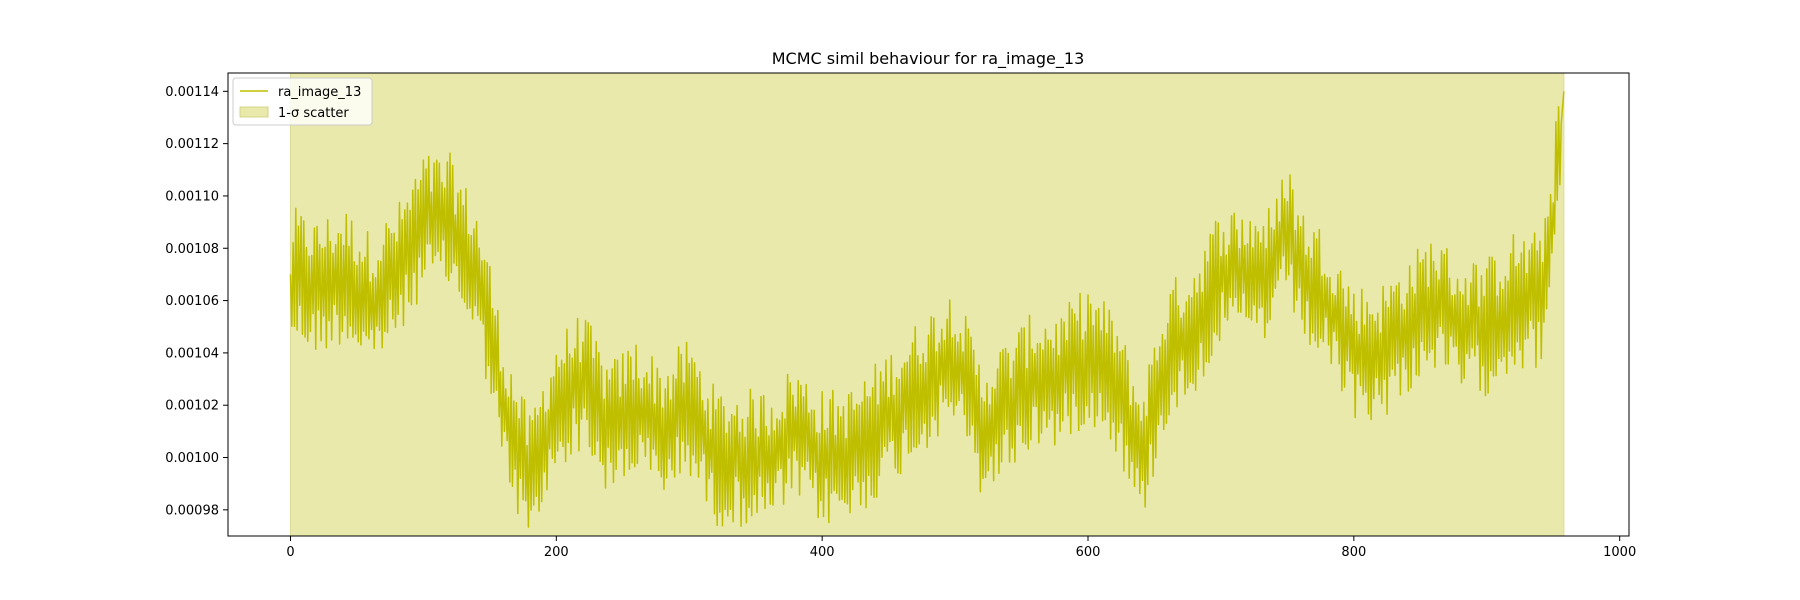 This screenshot has height=600, width=1800. What do you see at coordinates (192, 353) in the screenshot?
I see `y-tick-label: 0.00104` at bounding box center [192, 353].